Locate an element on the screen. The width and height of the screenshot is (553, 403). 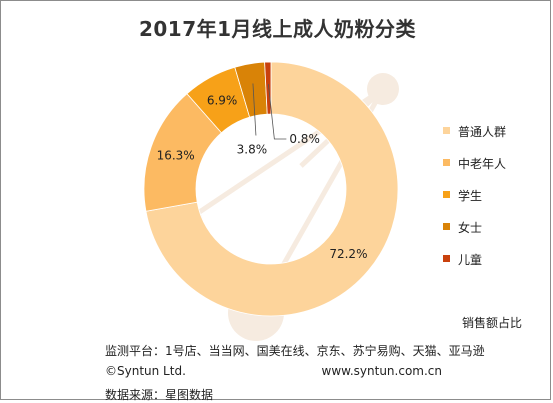
leader-lines is located at coordinates (269, 111).